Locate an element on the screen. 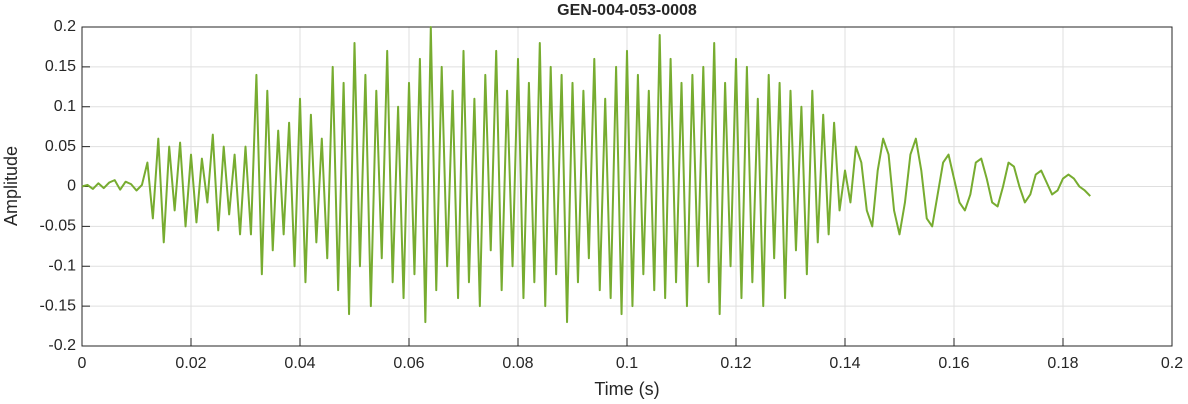 The width and height of the screenshot is (1188, 404). x-tick-label: 0.16 is located at coordinates (953, 363).